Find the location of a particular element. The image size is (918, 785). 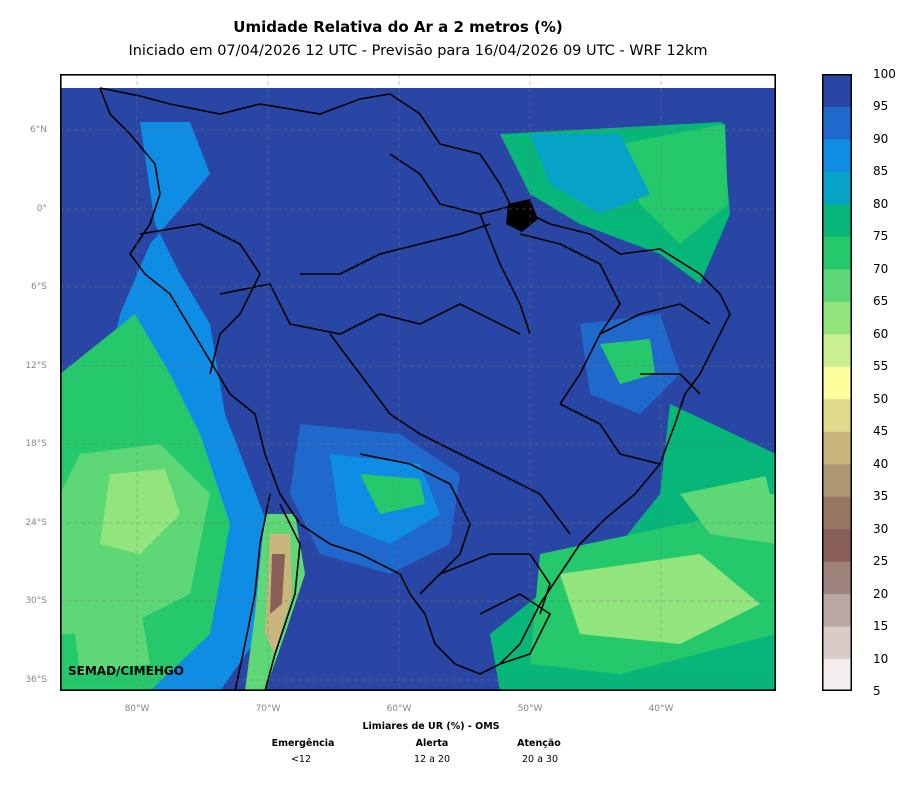

lat-tick: 0° is located at coordinates (41, 209).